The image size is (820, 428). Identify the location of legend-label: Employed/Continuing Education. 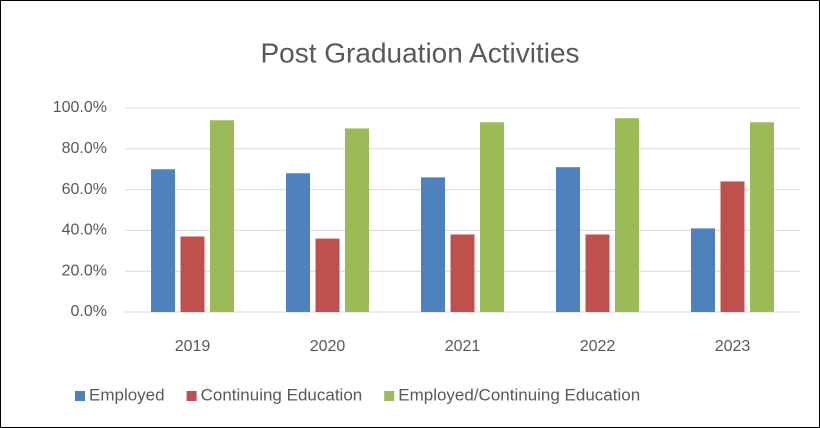
(519, 394).